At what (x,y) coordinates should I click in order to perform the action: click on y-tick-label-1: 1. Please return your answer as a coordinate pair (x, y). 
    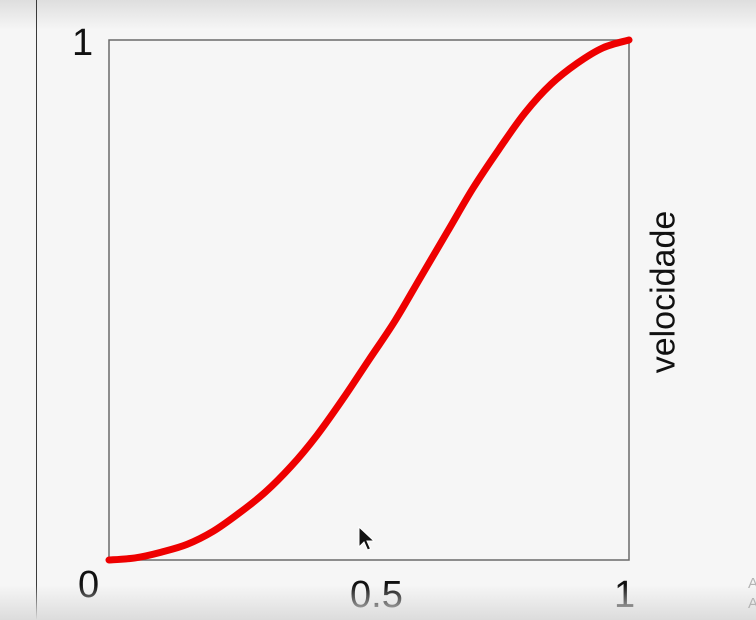
    Looking at the image, I should click on (83, 43).